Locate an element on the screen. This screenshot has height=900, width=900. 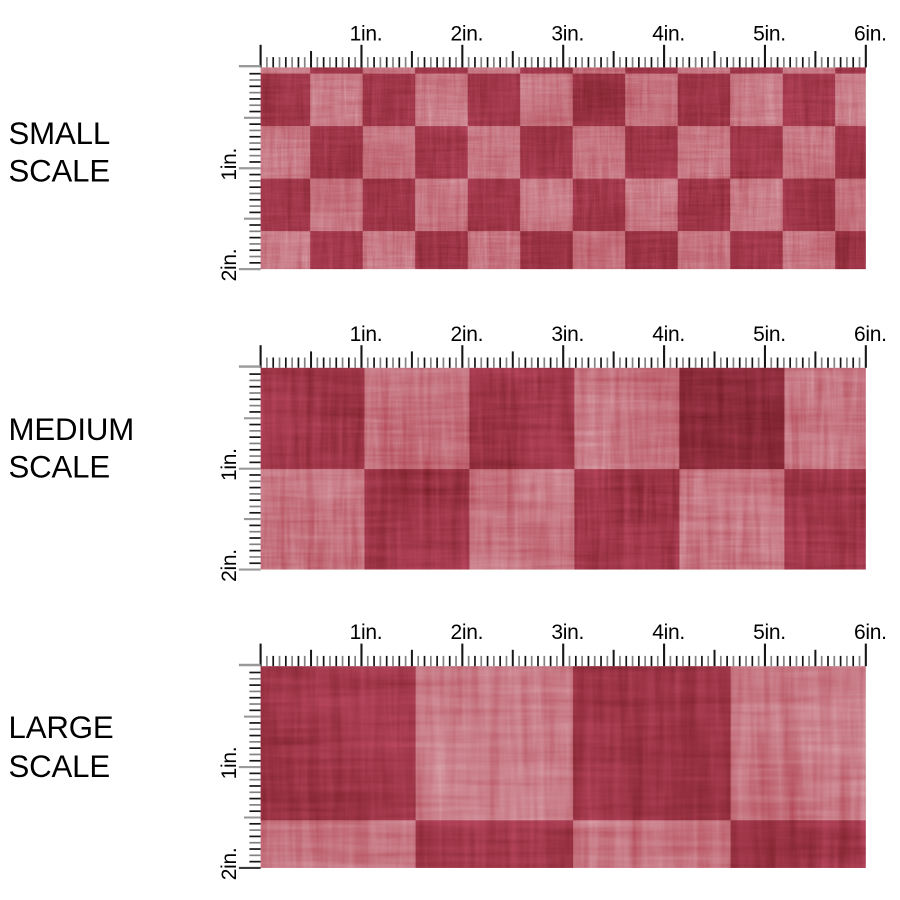
svg-text: MEDIUM is located at coordinates (72, 429).